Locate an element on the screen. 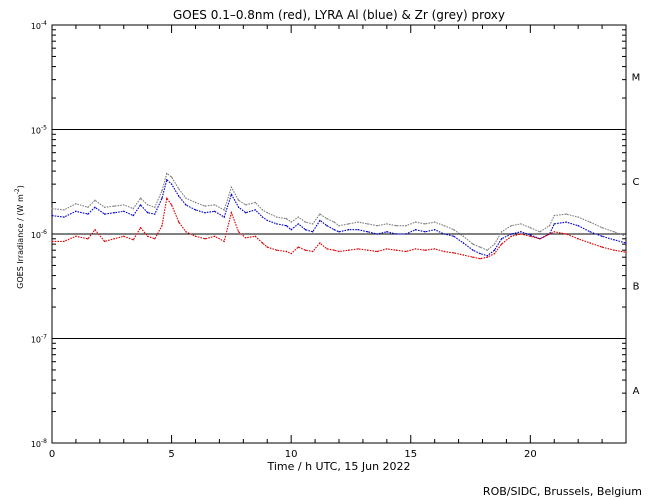  flare-class-label: A is located at coordinates (636, 391).